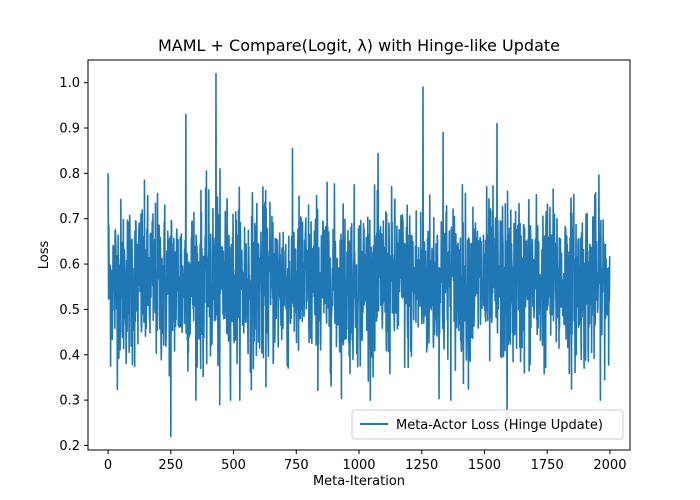 Image resolution: width=700 pixels, height=500 pixels. Describe the element at coordinates (233, 465) in the screenshot. I see `x-tick-label: 500` at that location.